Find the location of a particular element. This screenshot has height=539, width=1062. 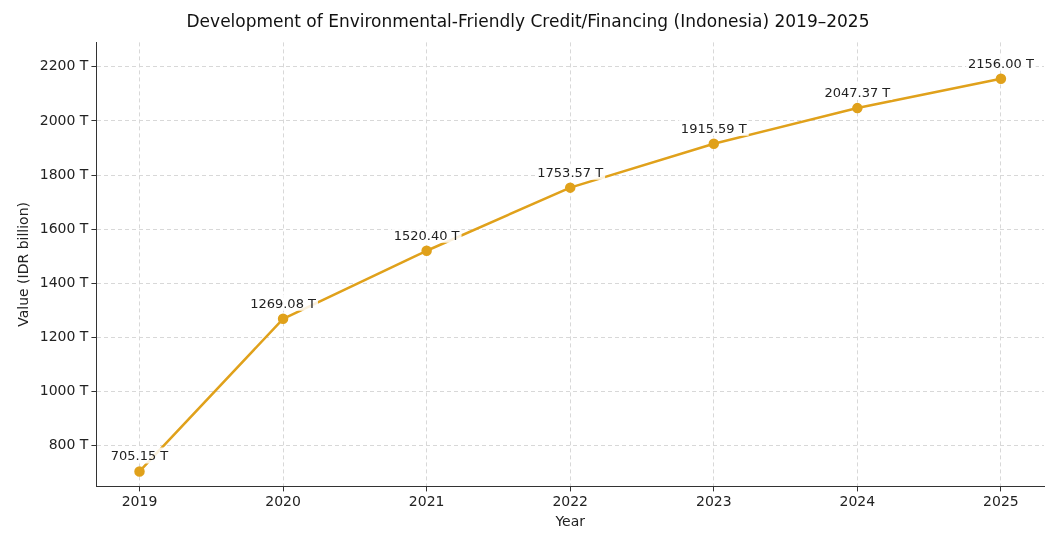

data-label: 1520.40 T is located at coordinates (426, 235).